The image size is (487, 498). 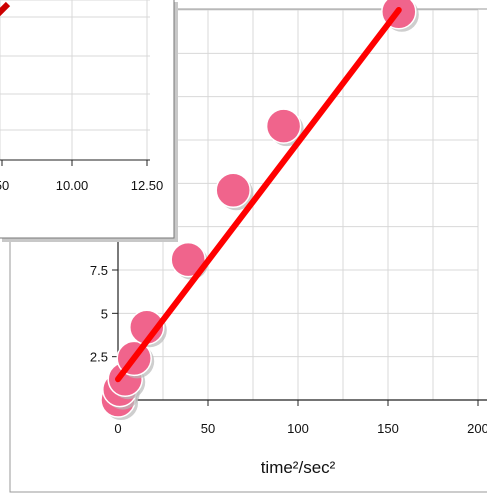 What do you see at coordinates (75, 80) in the screenshot?
I see `inset-grid` at bounding box center [75, 80].